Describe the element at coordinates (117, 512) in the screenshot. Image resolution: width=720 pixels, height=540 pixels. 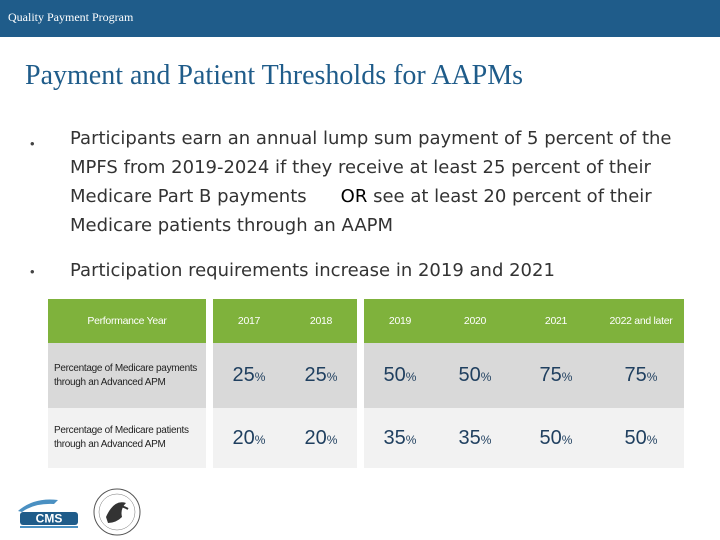
I see `hhs-seal-icon` at that location.